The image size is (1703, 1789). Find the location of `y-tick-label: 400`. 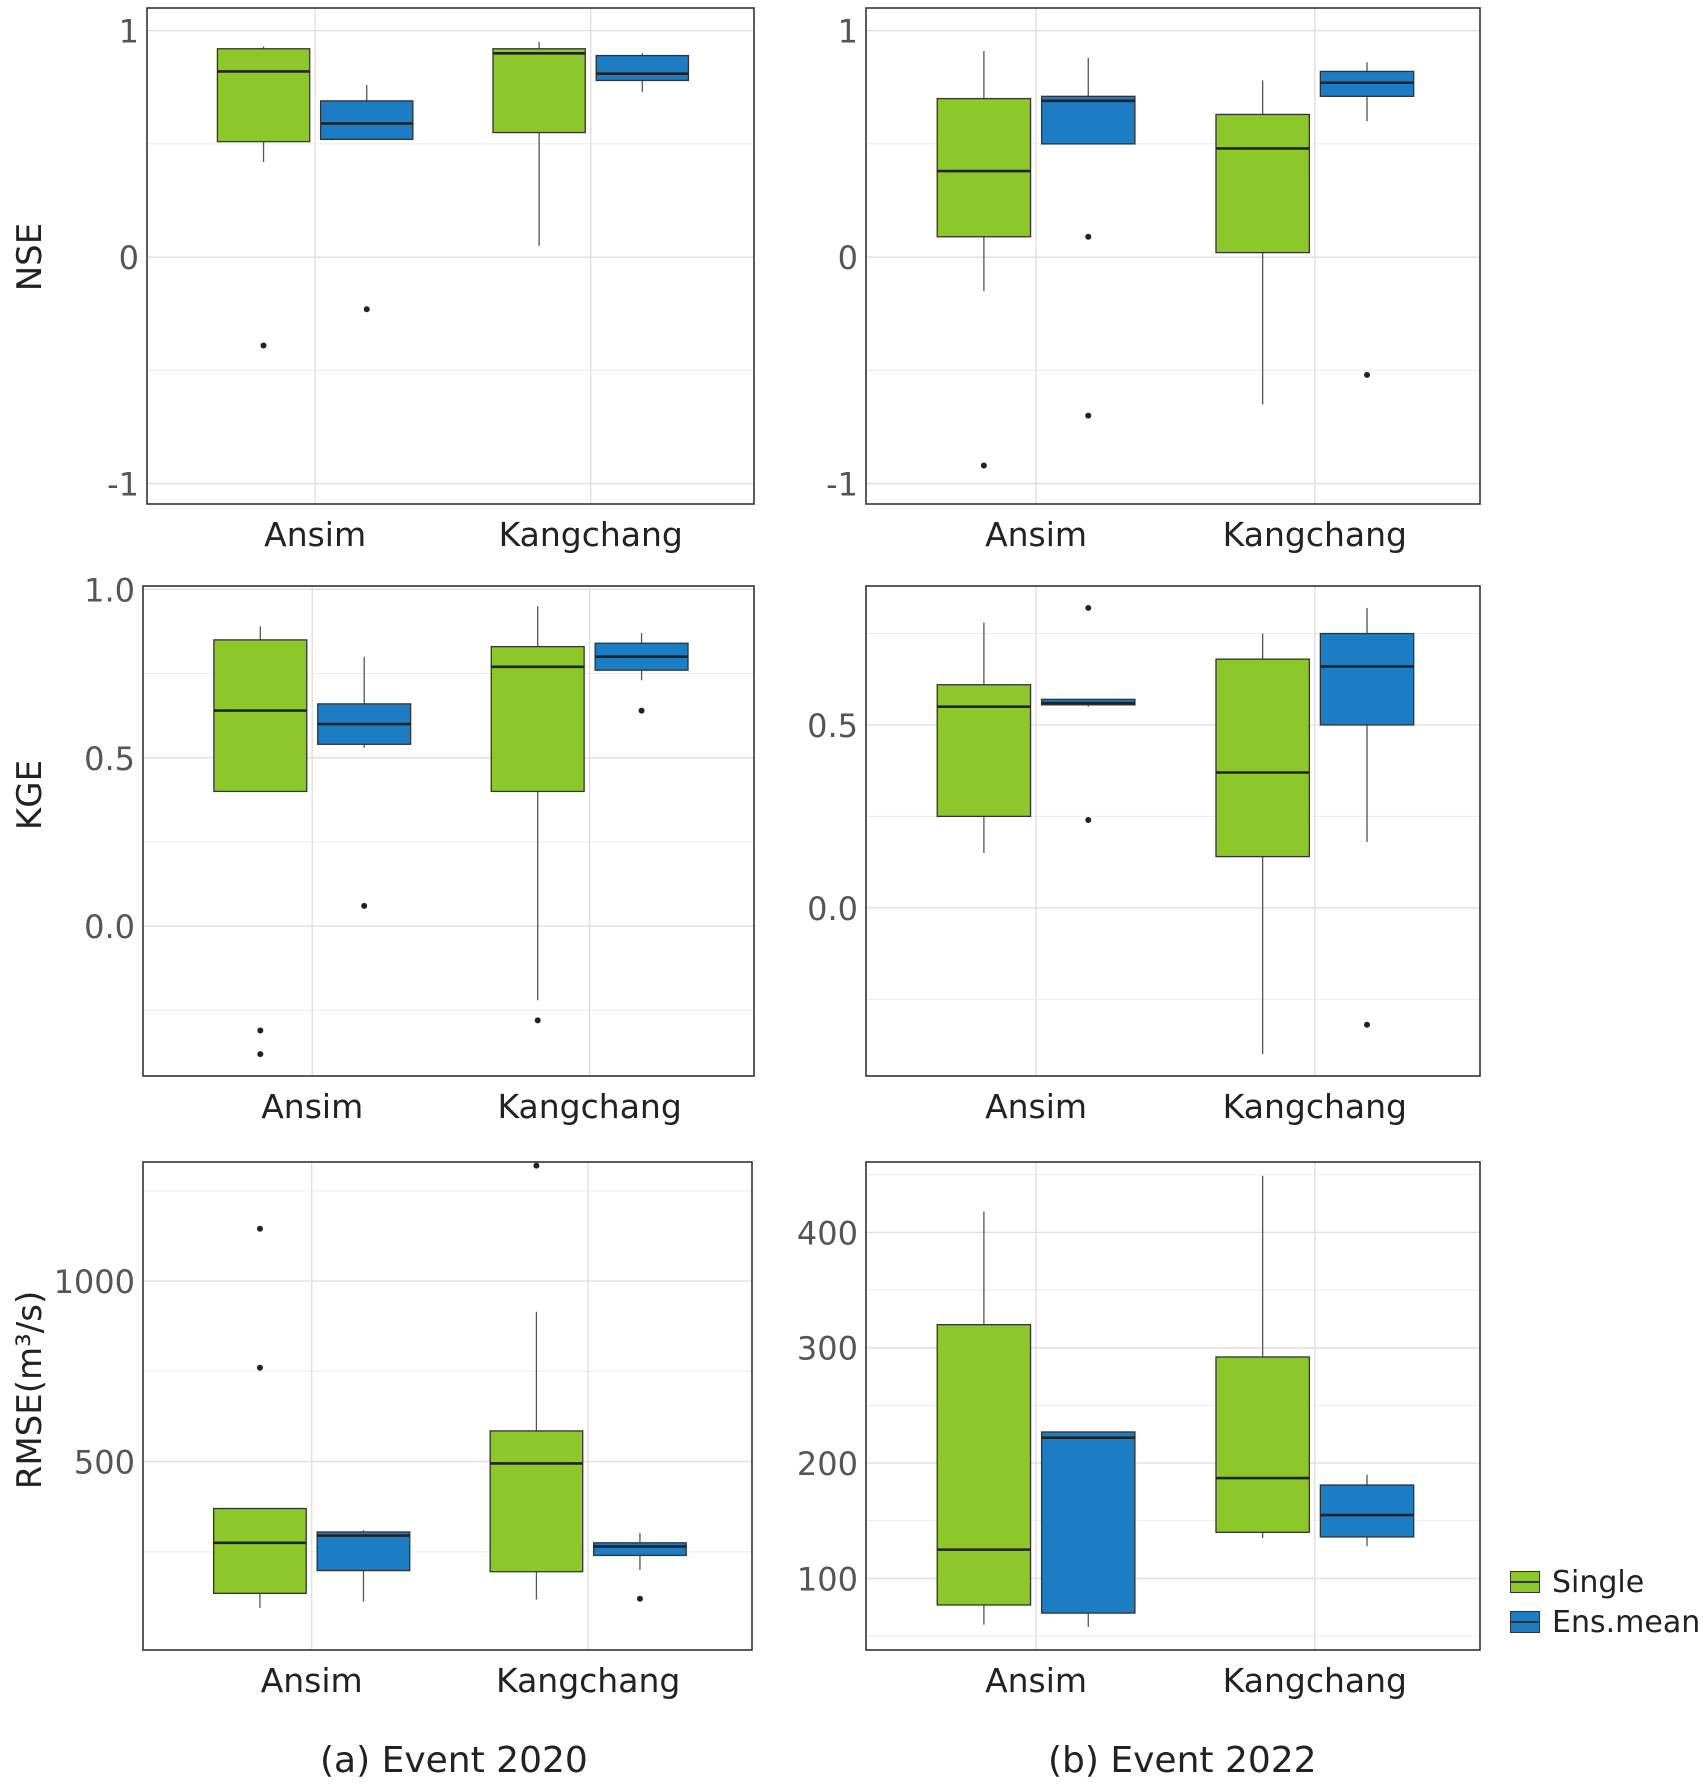

y-tick-label: 400 is located at coordinates (827, 1233).